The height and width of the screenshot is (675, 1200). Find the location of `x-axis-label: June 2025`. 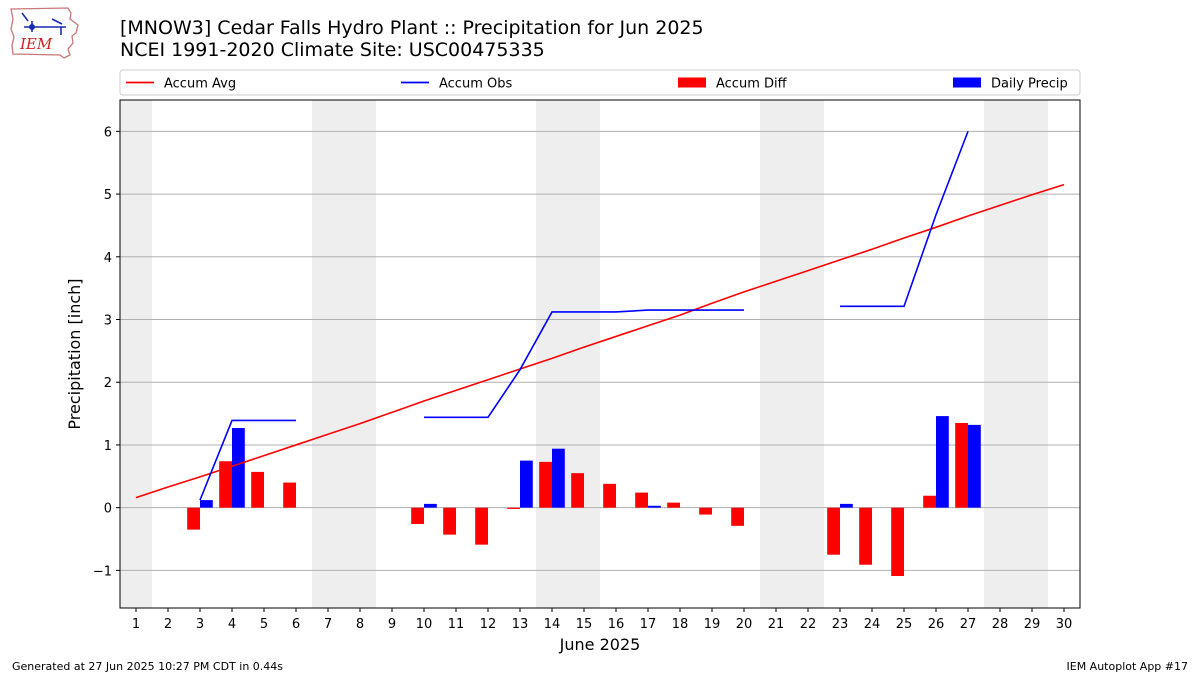

x-axis-label: June 2025 is located at coordinates (600, 644).